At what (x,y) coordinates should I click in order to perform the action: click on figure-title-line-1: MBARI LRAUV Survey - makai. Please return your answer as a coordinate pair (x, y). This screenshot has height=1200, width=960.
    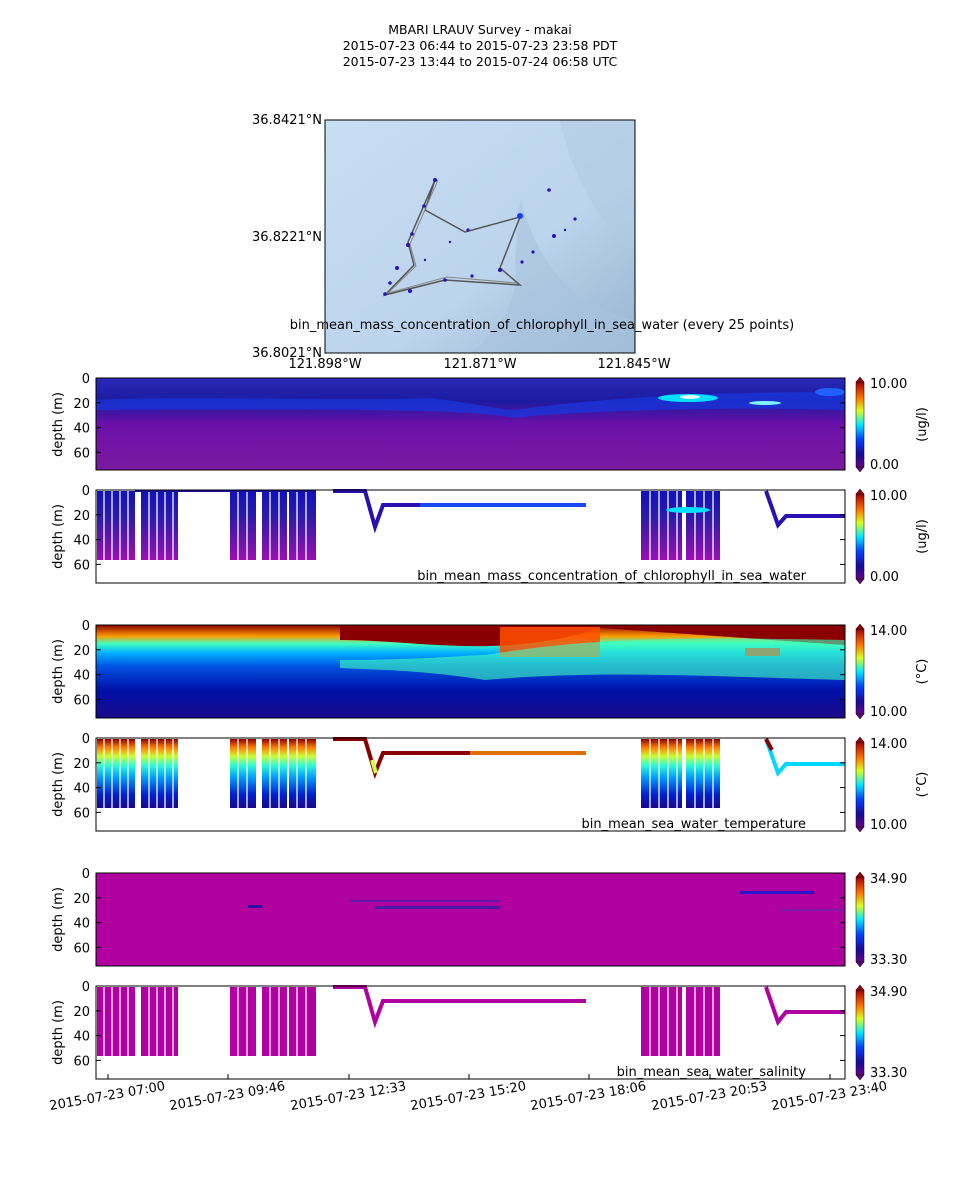
    Looking at the image, I should click on (480, 29).